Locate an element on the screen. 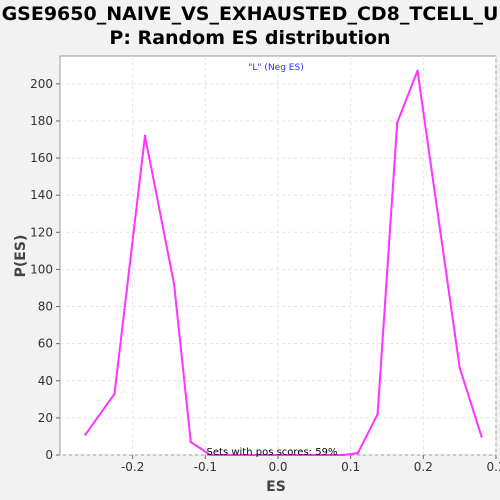  y-tick-label: 40 is located at coordinates (45, 381).